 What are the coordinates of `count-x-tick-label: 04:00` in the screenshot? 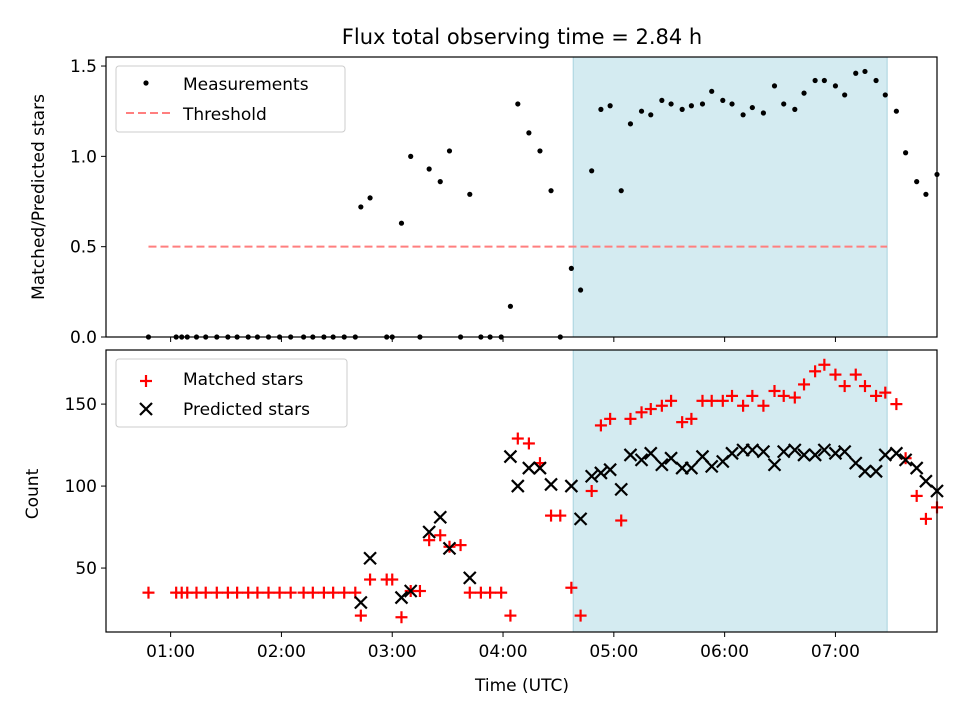 It's located at (503, 652).